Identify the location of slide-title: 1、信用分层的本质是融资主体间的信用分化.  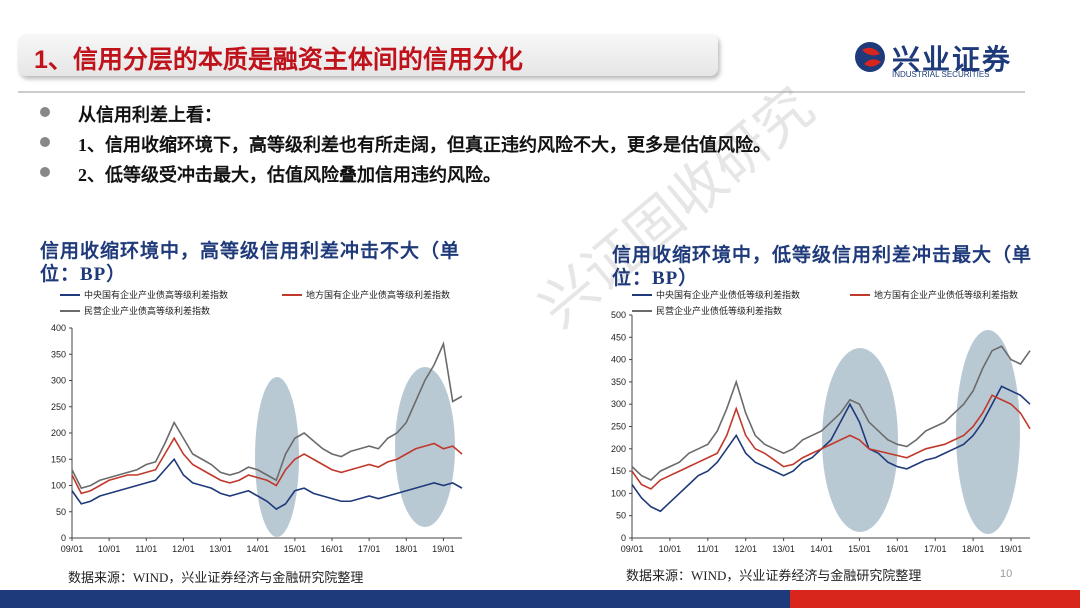
(278, 60).